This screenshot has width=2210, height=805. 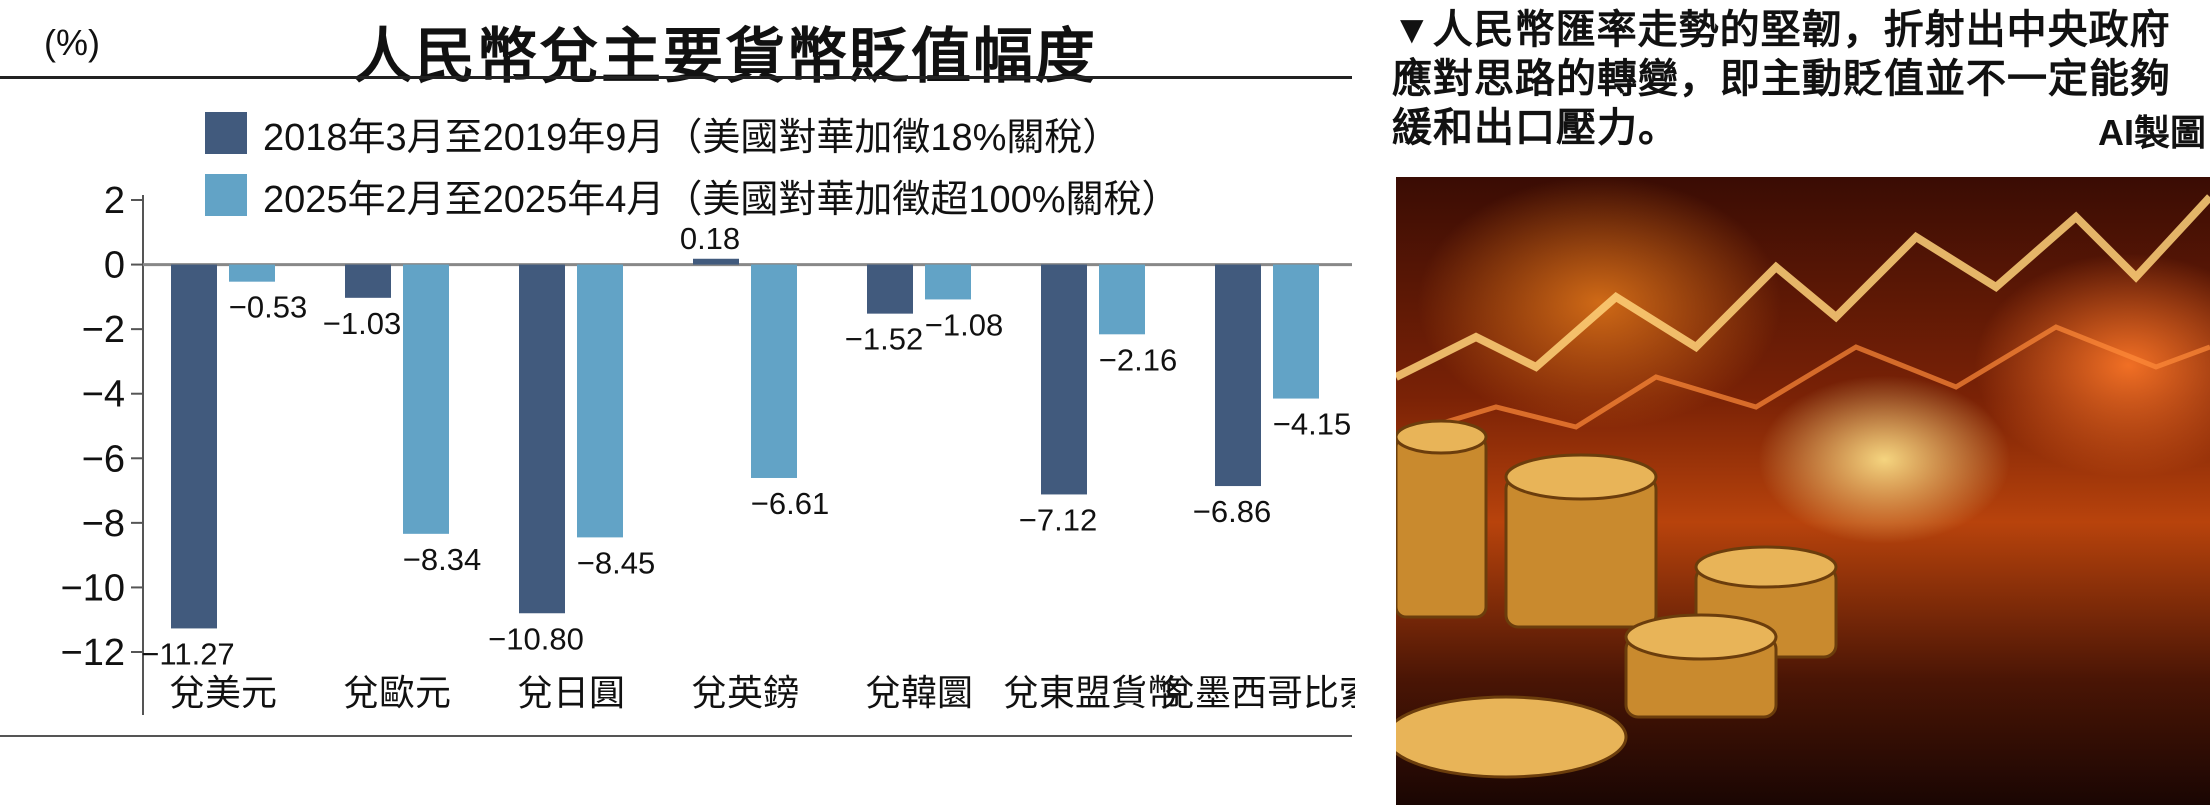 I want to click on chart-bottom-divider, so click(x=676, y=736).